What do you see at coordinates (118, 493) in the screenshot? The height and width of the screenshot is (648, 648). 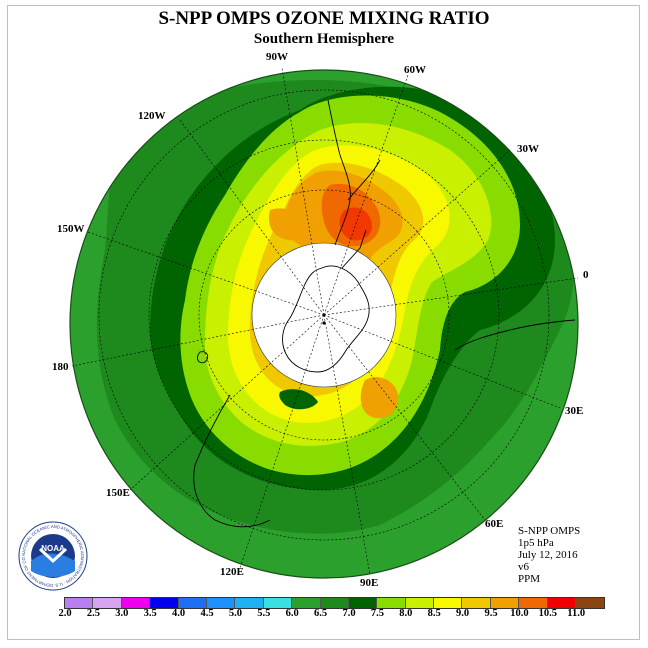 I see `lon-label-150e: 150E` at bounding box center [118, 493].